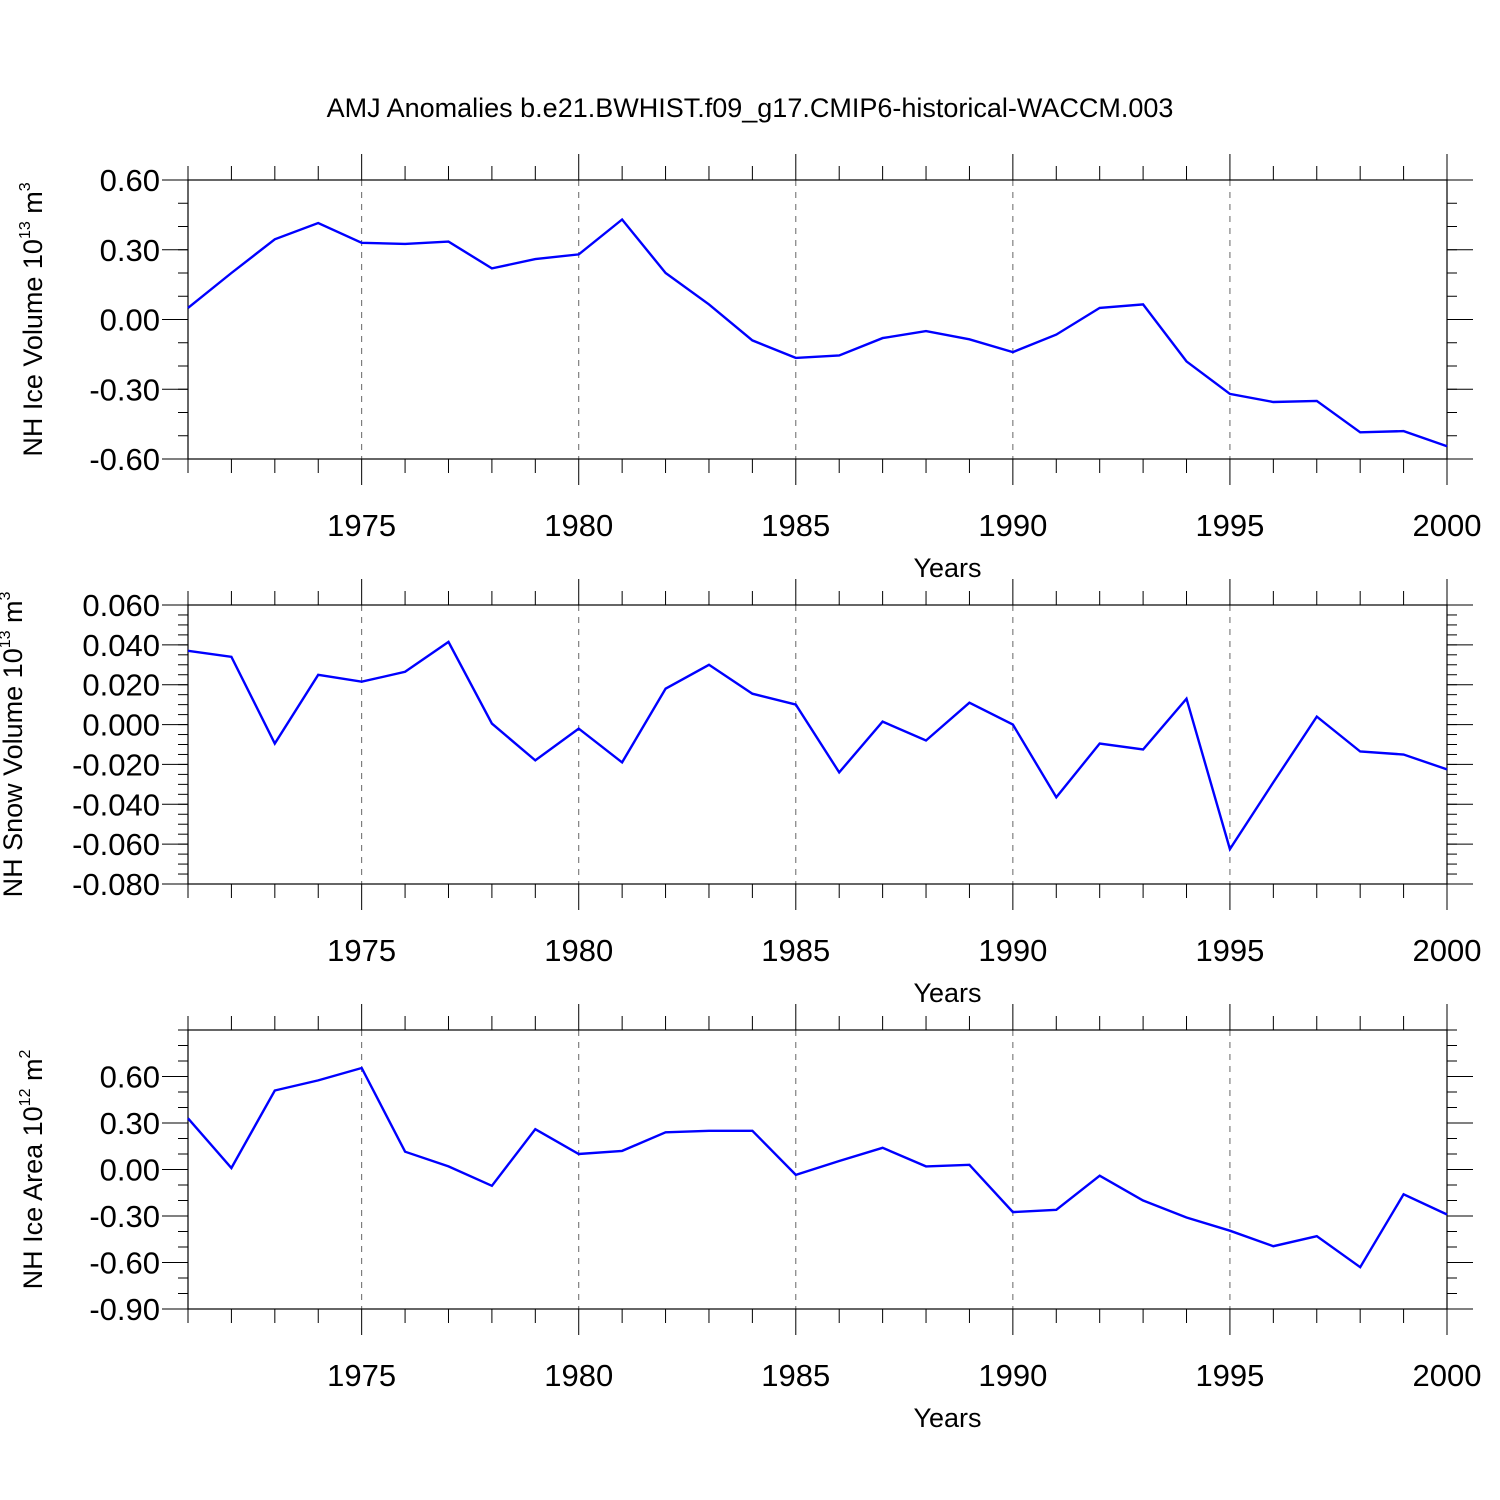 This screenshot has height=1500, width=1500. I want to click on y-tick-label: -0.040, so click(116, 804).